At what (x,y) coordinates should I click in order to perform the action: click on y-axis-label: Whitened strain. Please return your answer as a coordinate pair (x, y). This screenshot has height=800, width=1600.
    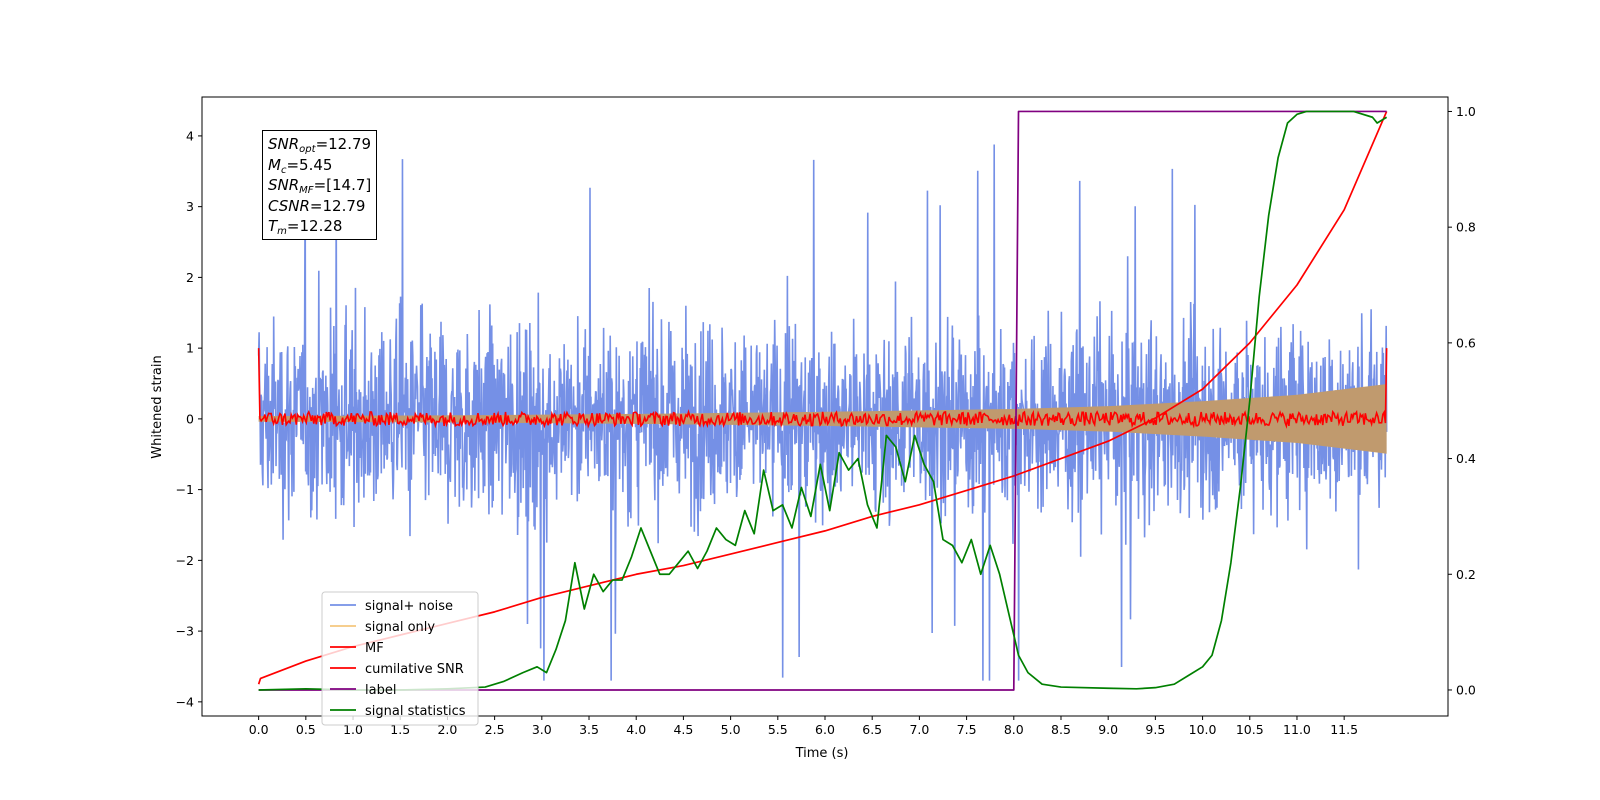
    Looking at the image, I should click on (157, 406).